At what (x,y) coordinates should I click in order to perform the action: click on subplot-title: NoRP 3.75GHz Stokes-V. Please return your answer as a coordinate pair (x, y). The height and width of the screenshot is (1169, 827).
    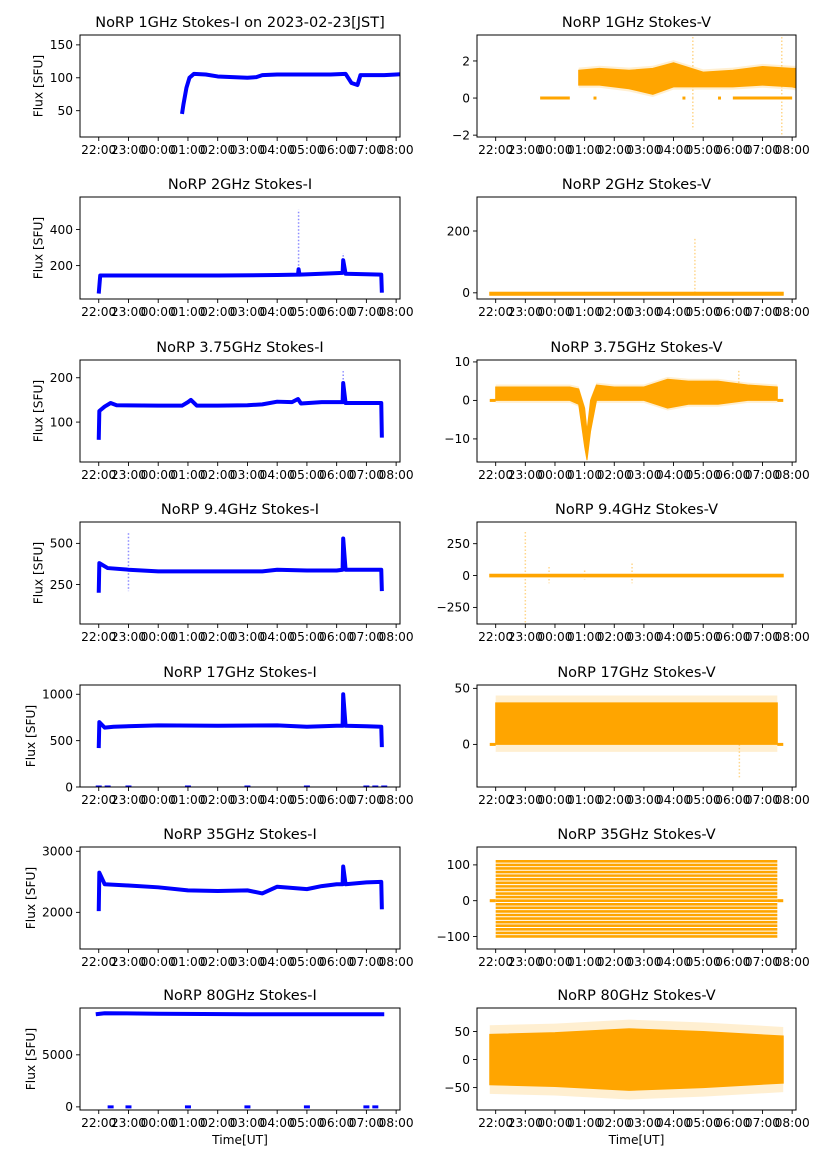
    Looking at the image, I should click on (636, 348).